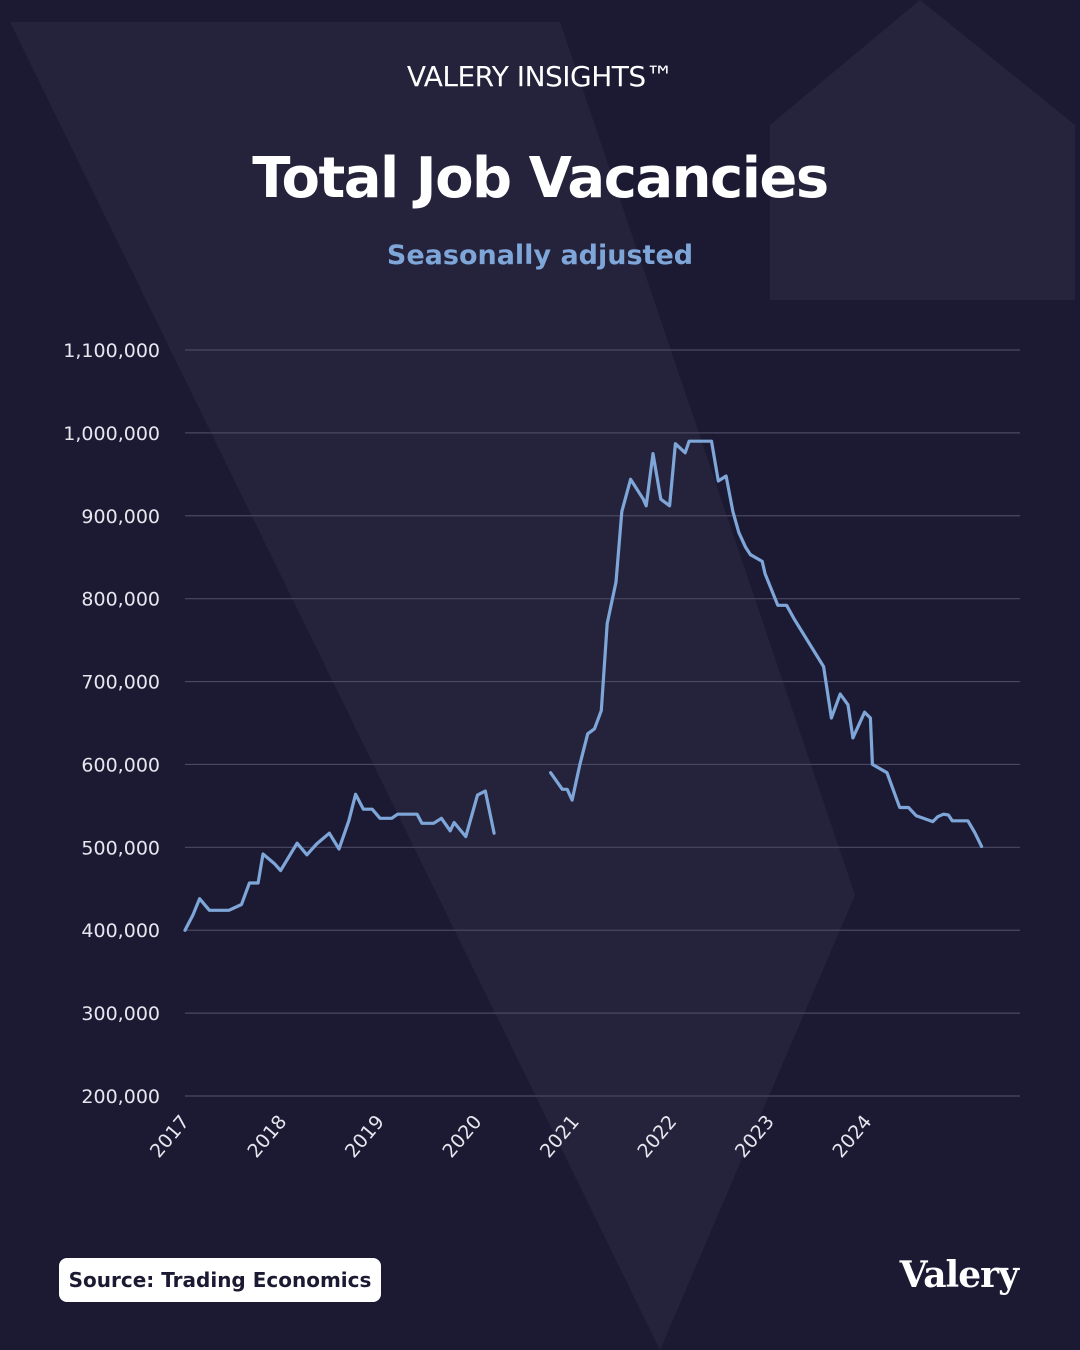 The width and height of the screenshot is (1080, 1350). Describe the element at coordinates (120, 1014) in the screenshot. I see `y-tick-label: 300,000` at that location.